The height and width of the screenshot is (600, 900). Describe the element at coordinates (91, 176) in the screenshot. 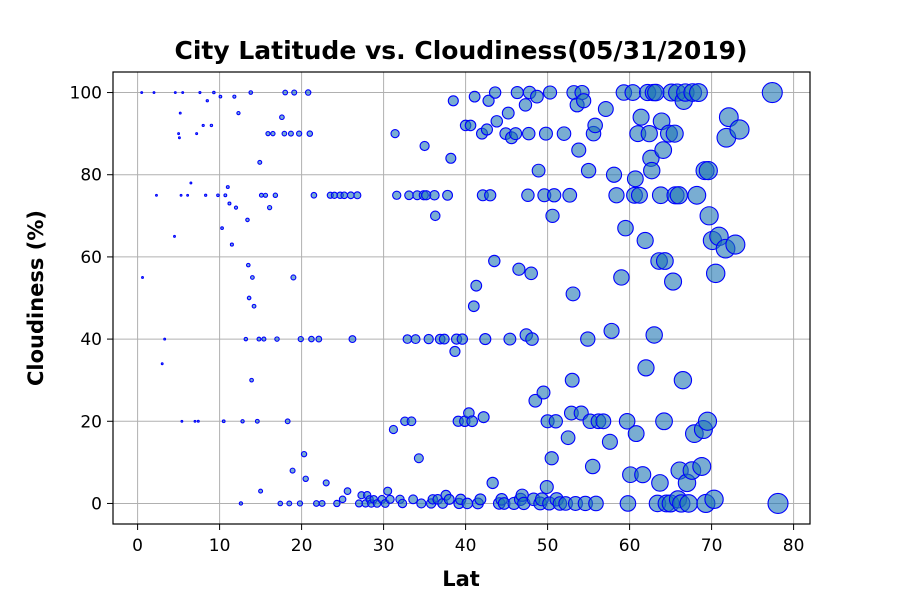

I see `y-tick-label: 80` at that location.